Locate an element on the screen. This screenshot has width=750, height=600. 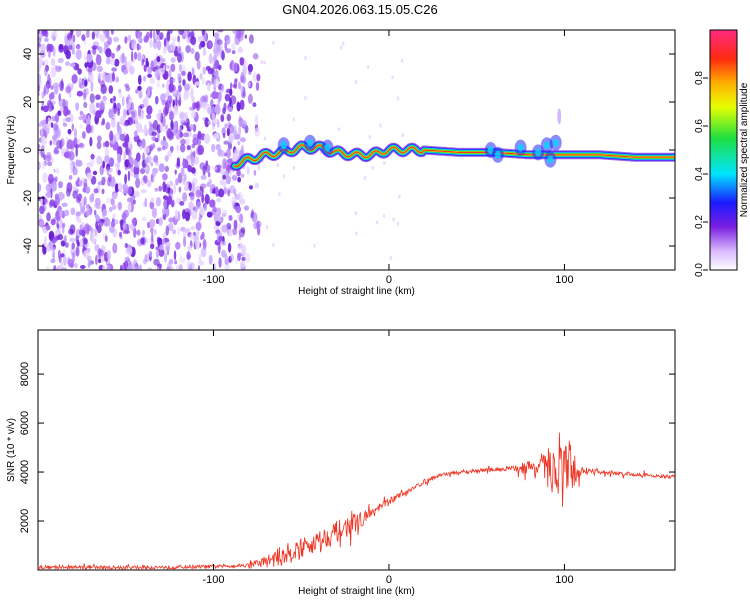
ridge-disturbance-core is located at coordinates (497, 154).